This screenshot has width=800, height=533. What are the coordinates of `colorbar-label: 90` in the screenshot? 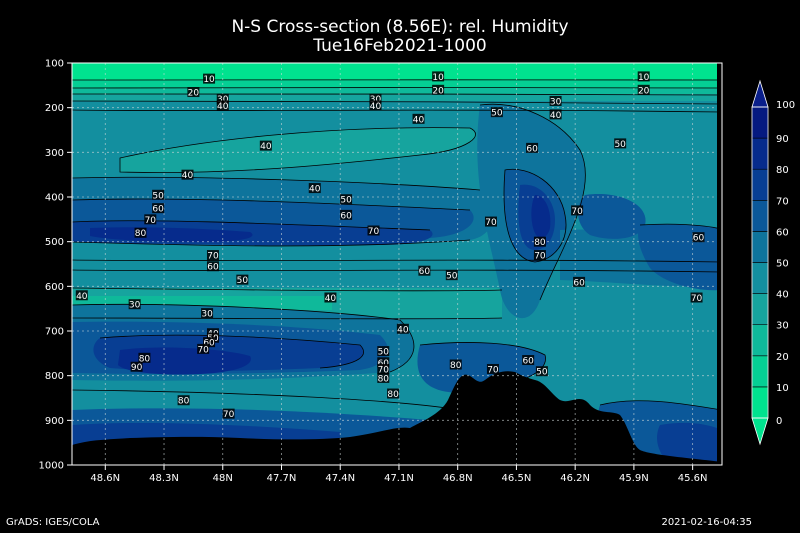 It's located at (782, 139).